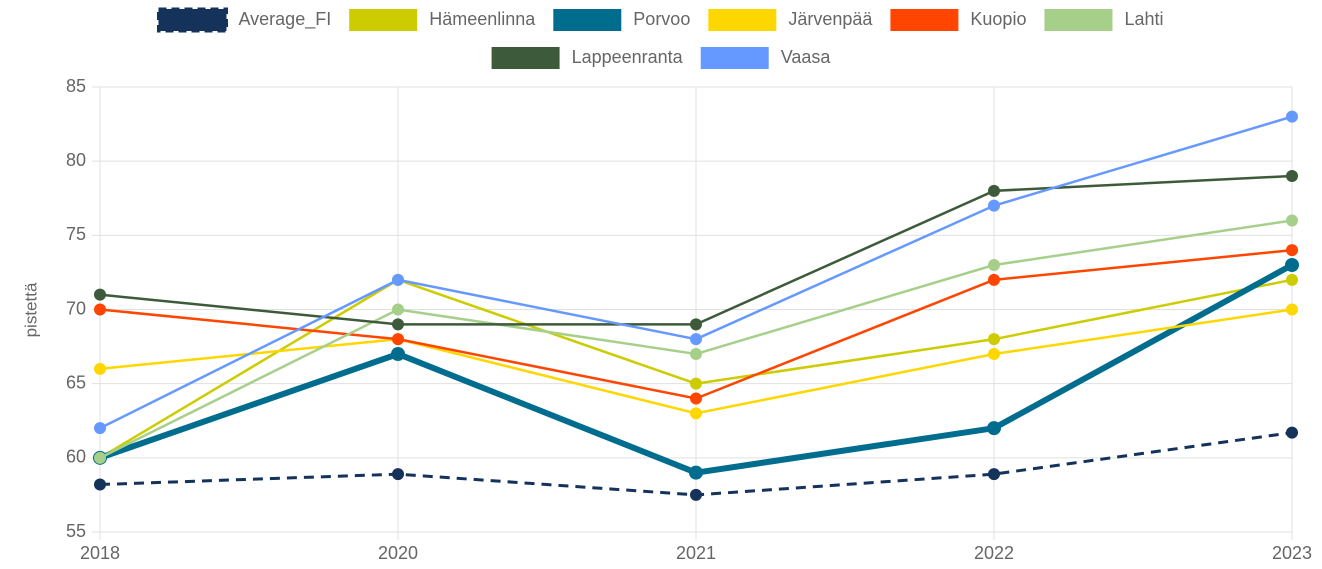  What do you see at coordinates (628, 57) in the screenshot?
I see `legend-label: Lappeenranta` at bounding box center [628, 57].